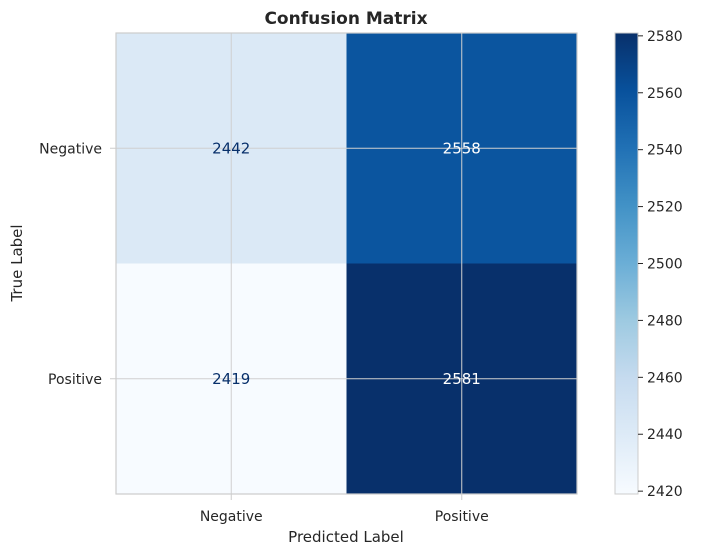 Image resolution: width=701 pixels, height=557 pixels. Describe the element at coordinates (665, 37) in the screenshot. I see `colorbar-tick-label: 2580` at that location.